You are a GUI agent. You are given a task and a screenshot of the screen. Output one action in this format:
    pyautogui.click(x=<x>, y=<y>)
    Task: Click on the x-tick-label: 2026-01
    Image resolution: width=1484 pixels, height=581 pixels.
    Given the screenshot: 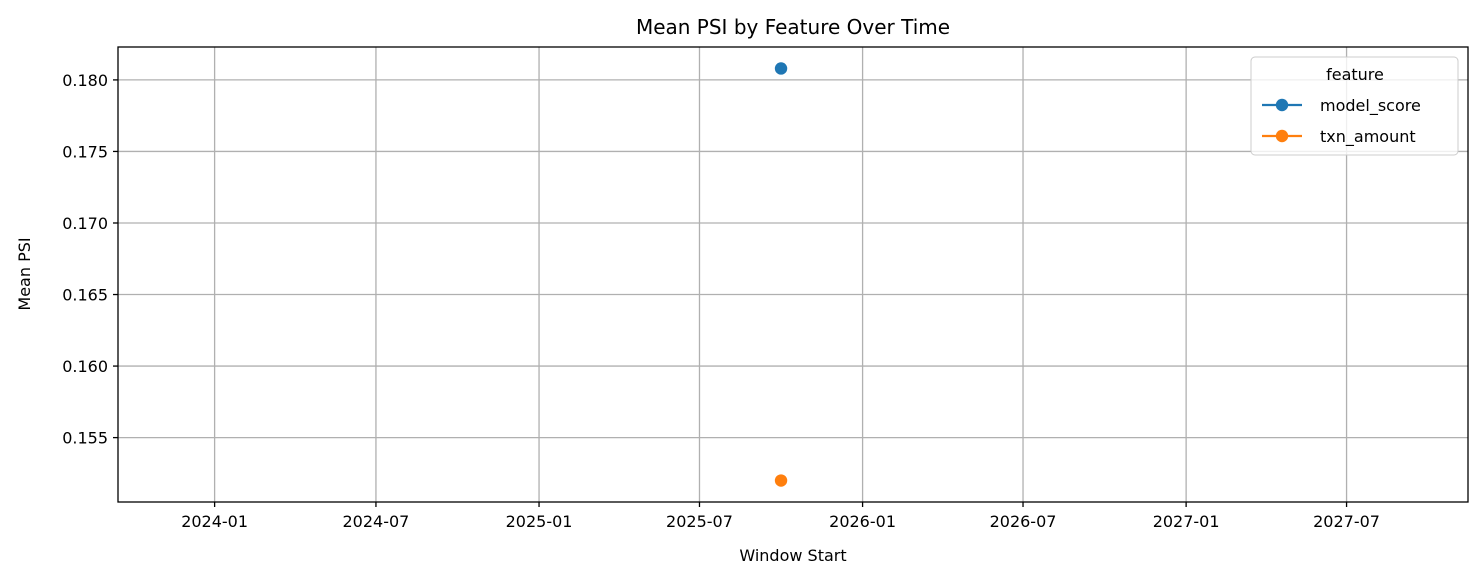 What is the action you would take?
    pyautogui.click(x=862, y=521)
    